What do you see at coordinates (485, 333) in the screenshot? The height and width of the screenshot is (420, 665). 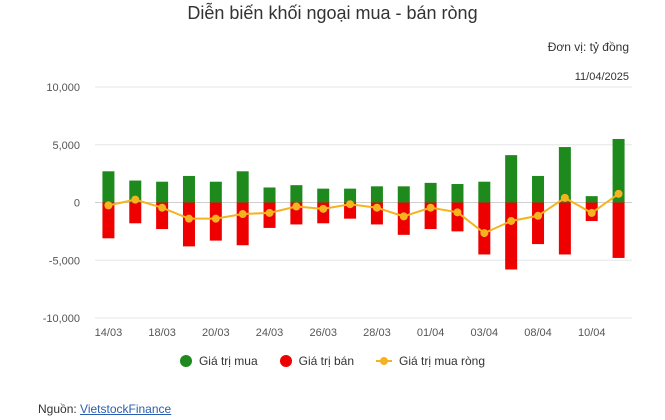 I see `x-tick-label: 03/04` at bounding box center [485, 333].